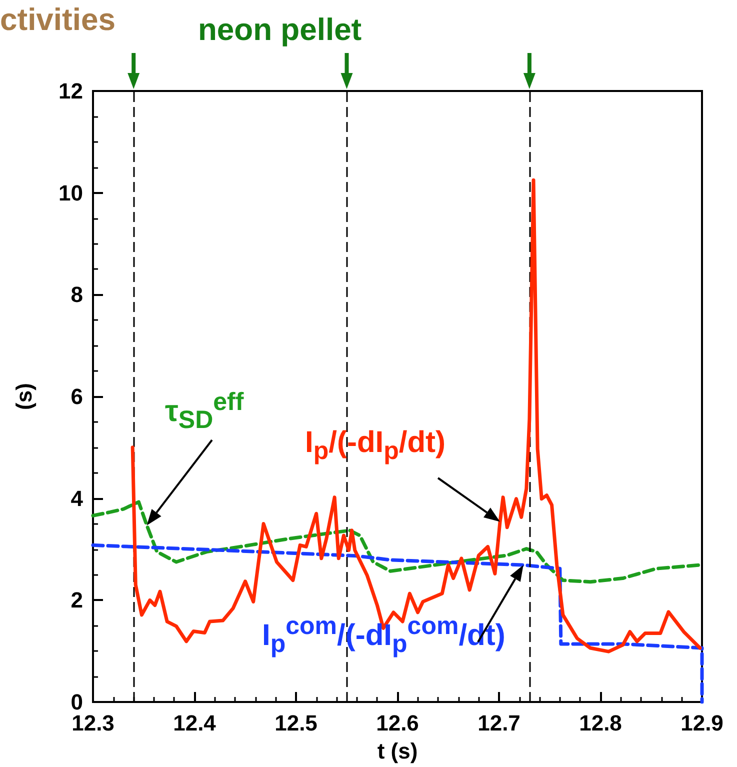  Describe the element at coordinates (499, 723) in the screenshot. I see `x-tick-label: 12.7` at that location.